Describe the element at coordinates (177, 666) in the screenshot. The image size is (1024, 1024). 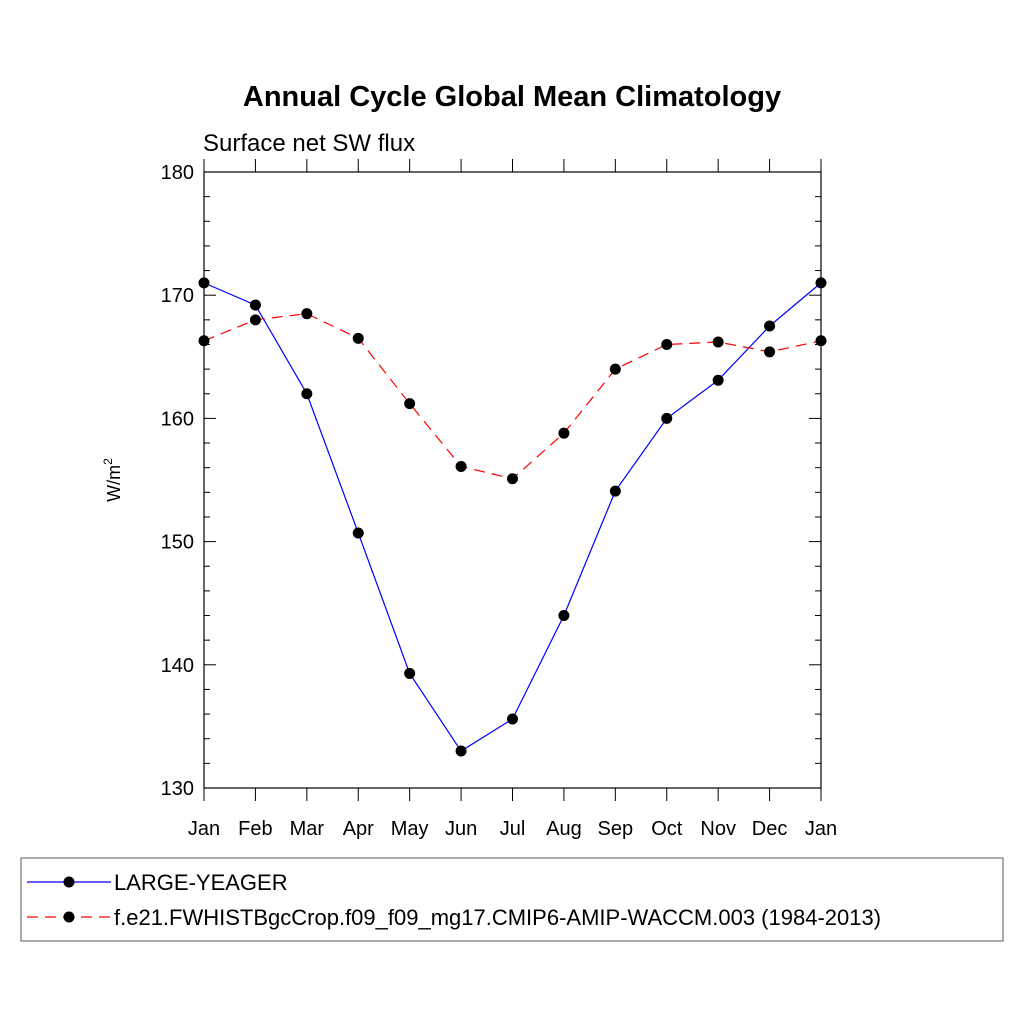
I see `y-tick-label: 140` at that location.